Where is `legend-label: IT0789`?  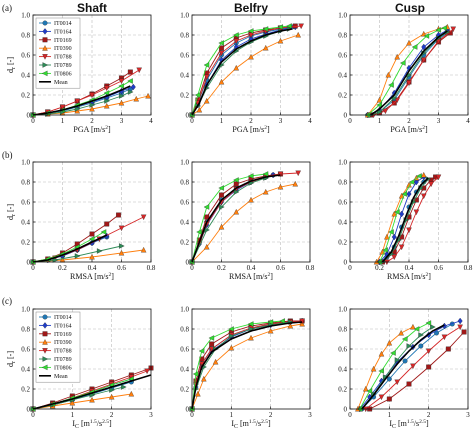 legend-label: IT0789 is located at coordinates (63, 66).